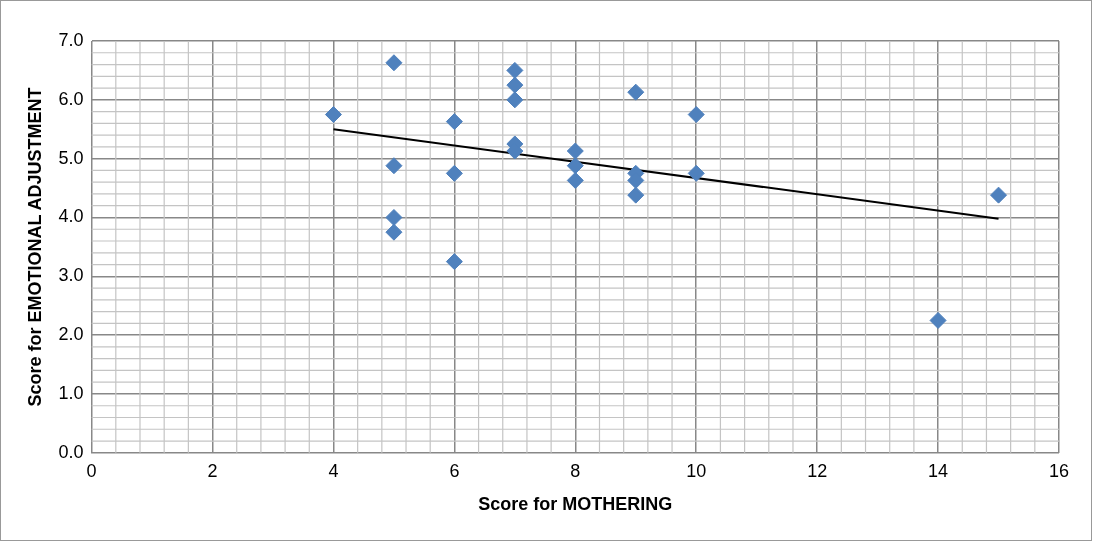  Describe the element at coordinates (71, 98) in the screenshot. I see `y-tick-label: 6.0` at that location.